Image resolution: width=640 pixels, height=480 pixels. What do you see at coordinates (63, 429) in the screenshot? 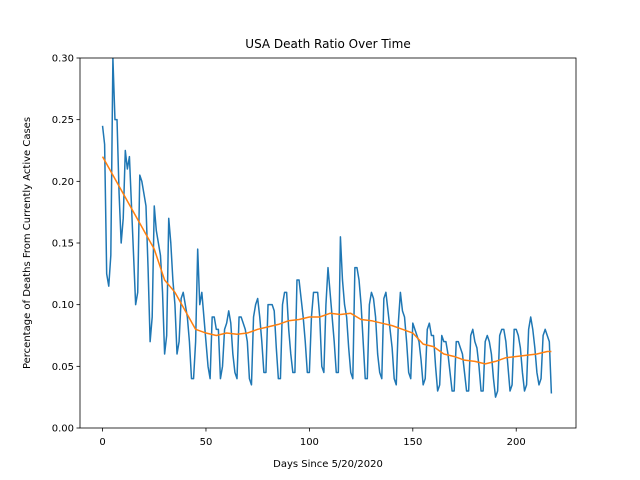
I see `y-tick-label: 0.00` at bounding box center [63, 429].